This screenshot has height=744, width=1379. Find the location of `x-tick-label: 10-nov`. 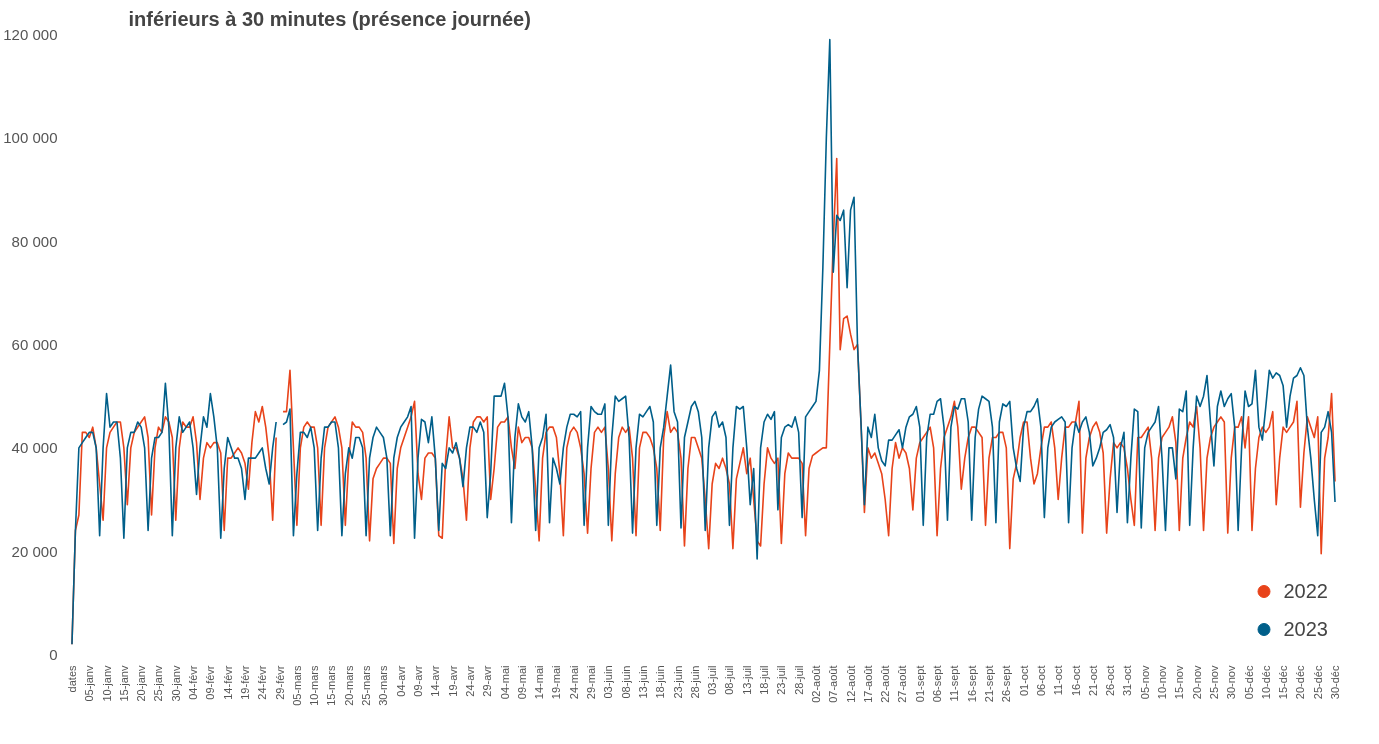

x-tick-label: 10-nov is located at coordinates (1162, 682).